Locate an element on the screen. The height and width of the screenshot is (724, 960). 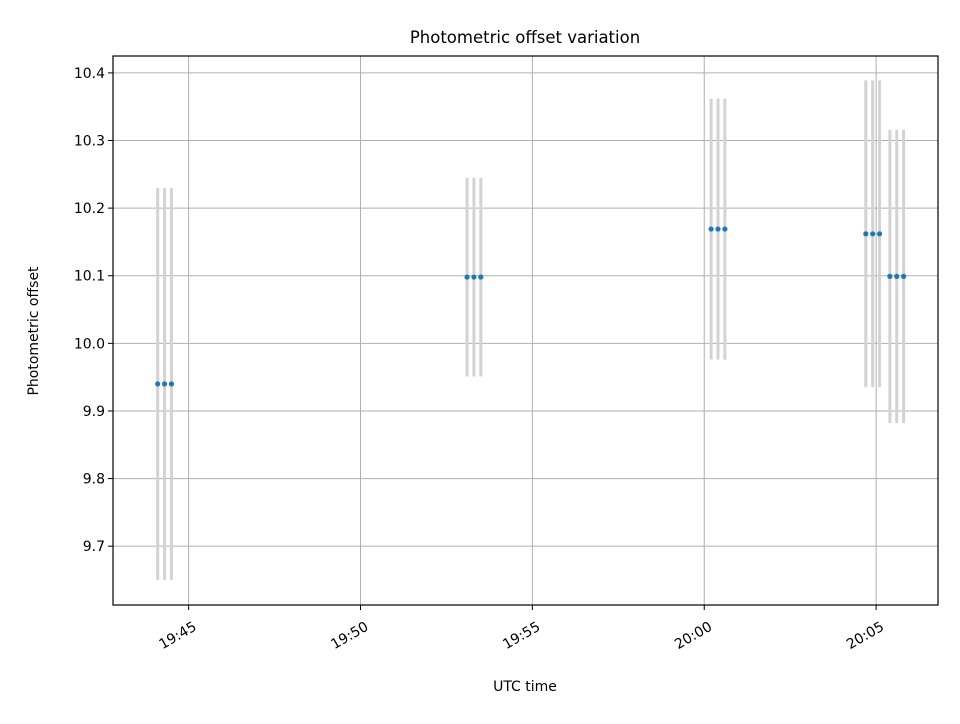
y-tick-label: 10.2 is located at coordinates (89, 209).